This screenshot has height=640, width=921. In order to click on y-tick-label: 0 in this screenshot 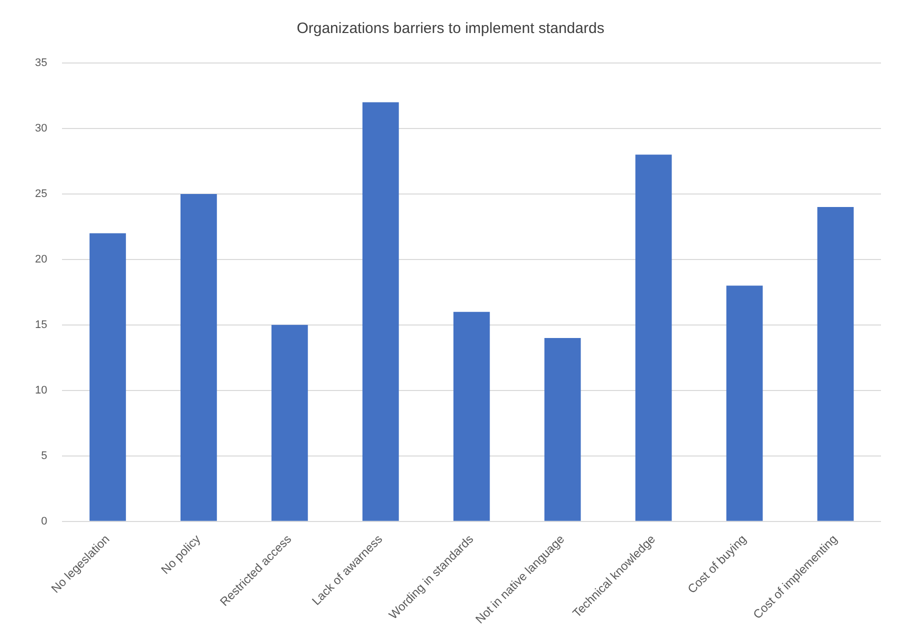, I will do `click(44, 521)`.